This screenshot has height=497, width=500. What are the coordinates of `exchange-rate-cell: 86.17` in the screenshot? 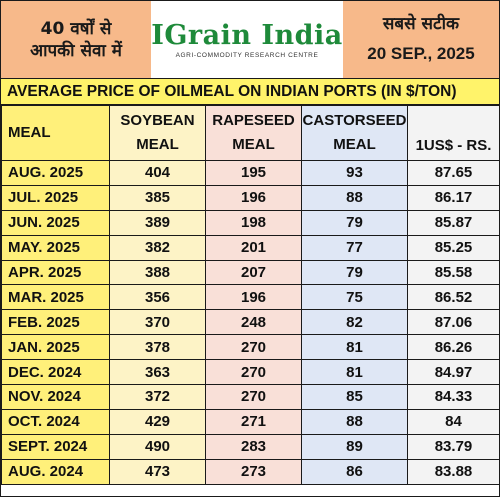 It's located at (453, 197).